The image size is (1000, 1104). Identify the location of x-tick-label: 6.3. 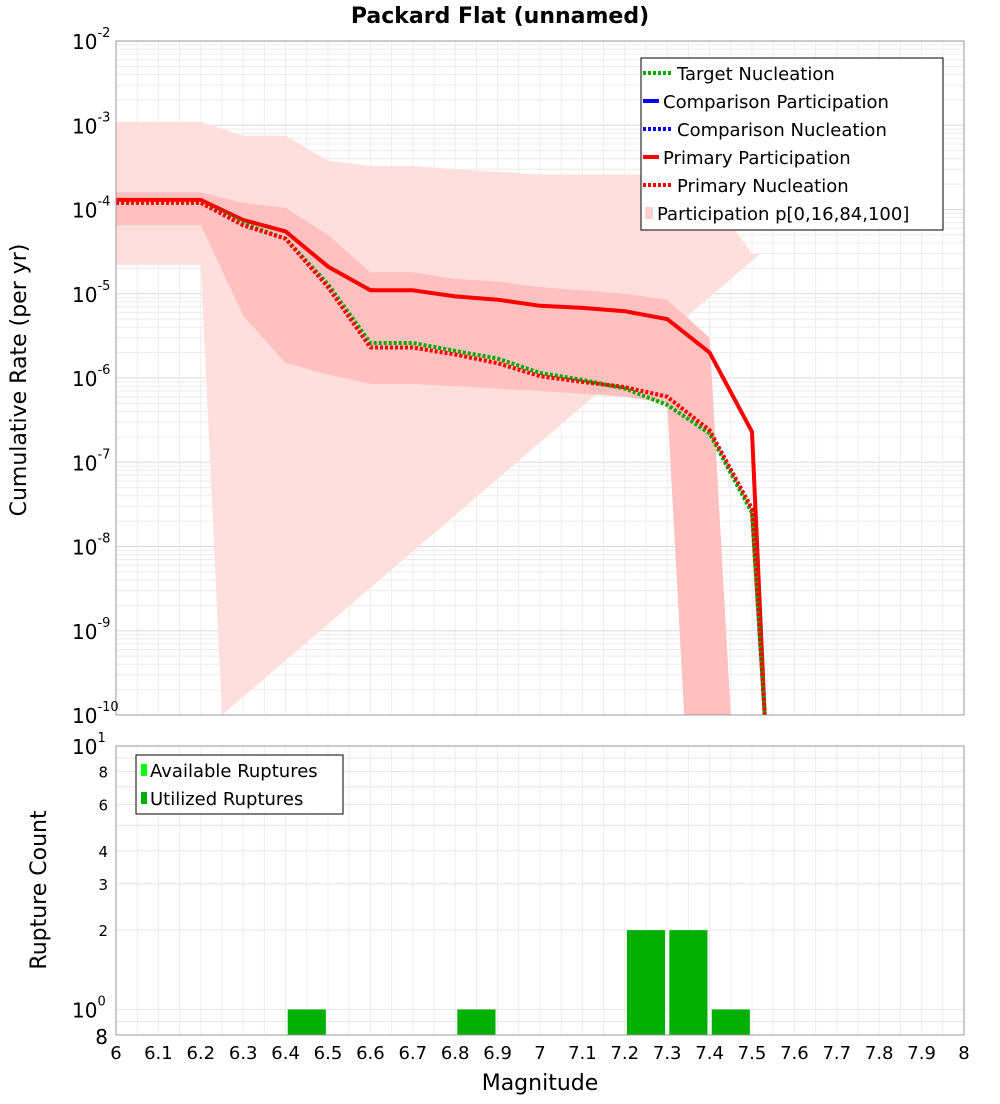
(243, 1053).